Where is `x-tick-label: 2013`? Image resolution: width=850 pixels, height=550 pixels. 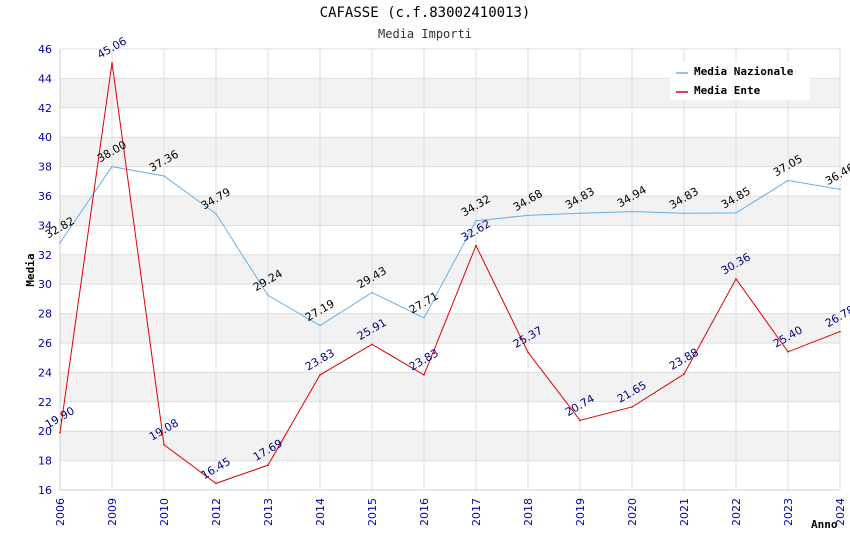 x-tick-label: 2013 is located at coordinates (268, 512).